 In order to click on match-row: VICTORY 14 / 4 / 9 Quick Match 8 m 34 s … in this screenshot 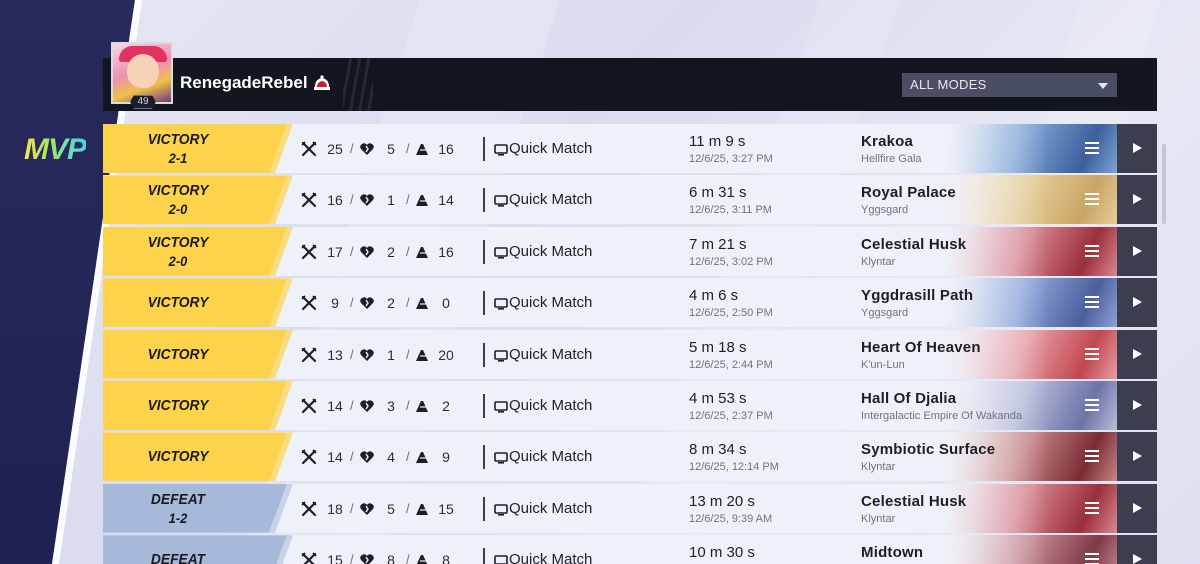, I will do `click(630, 457)`.